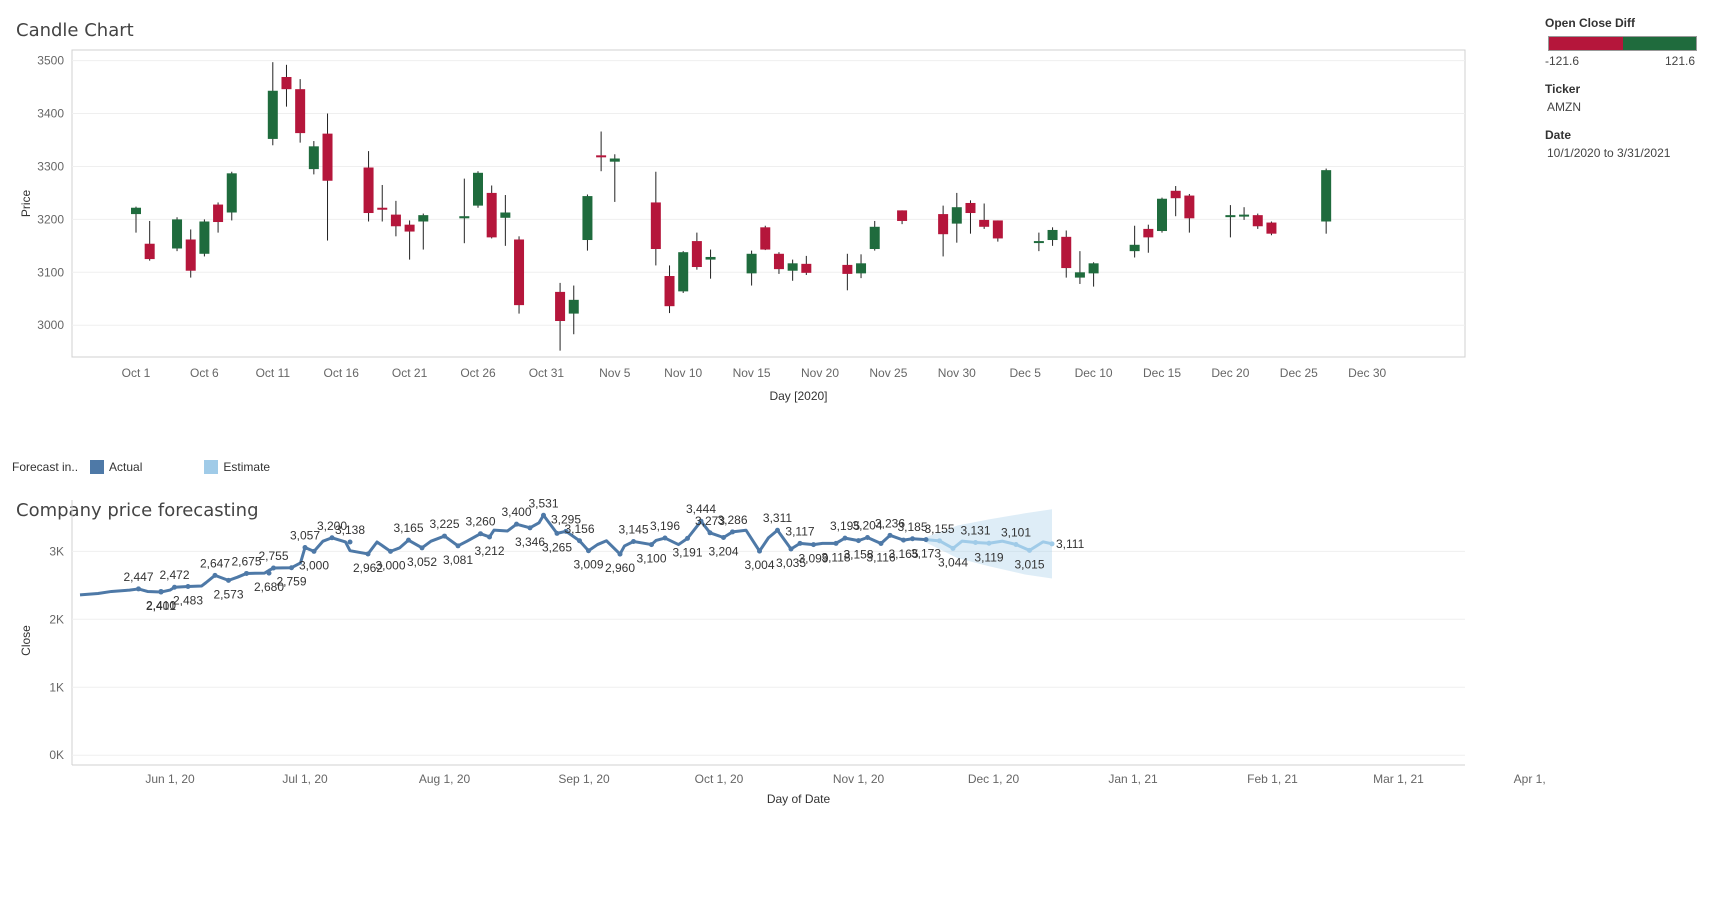 This screenshot has width=1709, height=904. Describe the element at coordinates (566, 519) in the screenshot. I see `data-label: 3,295` at that location.